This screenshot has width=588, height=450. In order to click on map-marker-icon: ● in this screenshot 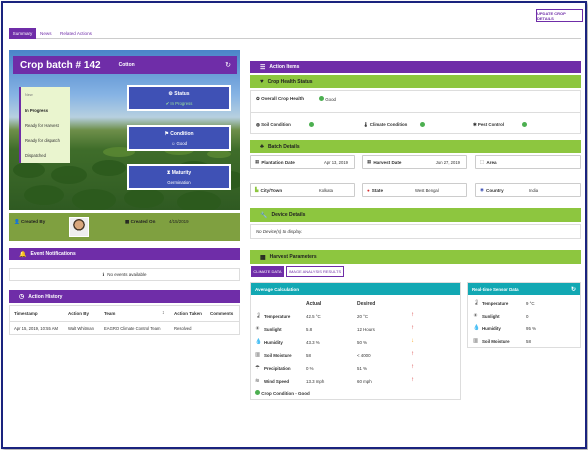, I will do `click(368, 190)`.